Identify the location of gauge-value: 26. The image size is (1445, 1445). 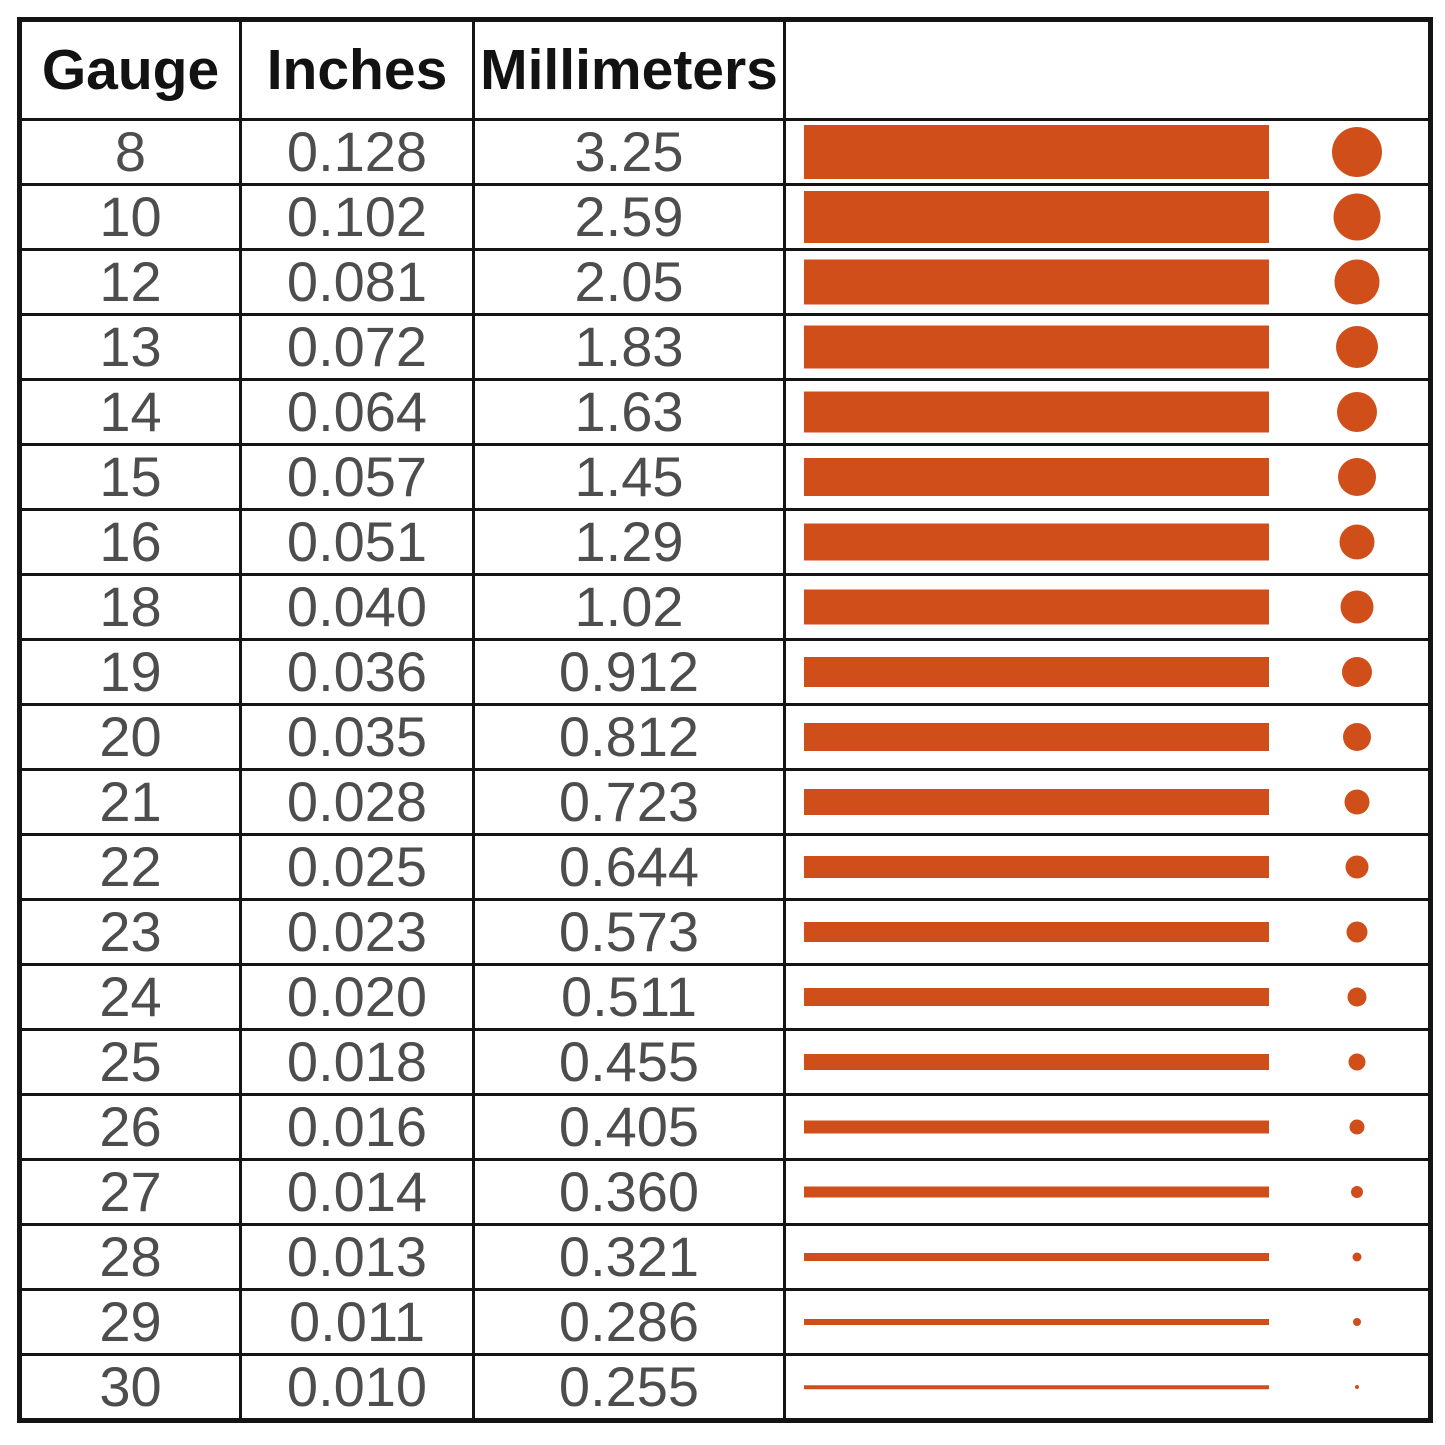
(130, 1127).